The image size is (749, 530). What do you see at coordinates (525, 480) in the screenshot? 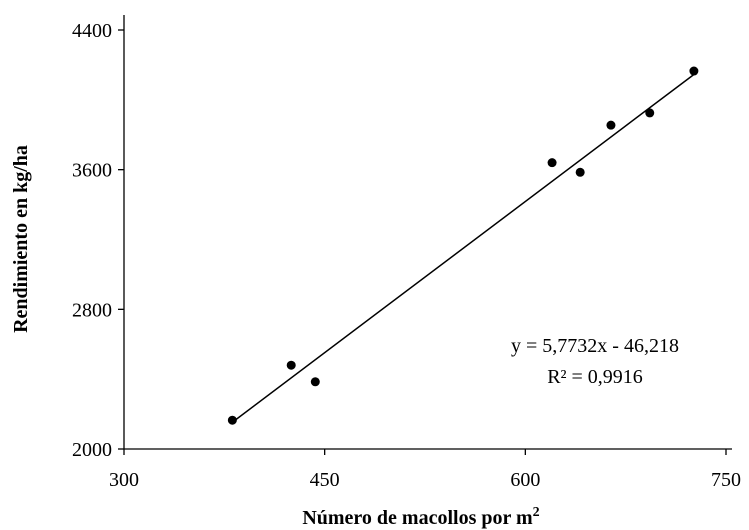
I see `x-tick-label: 600` at bounding box center [525, 480].